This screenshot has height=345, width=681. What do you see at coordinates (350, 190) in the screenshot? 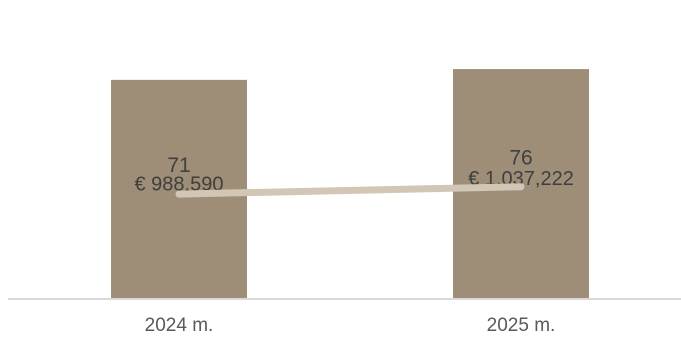
I see `line-series` at bounding box center [350, 190].